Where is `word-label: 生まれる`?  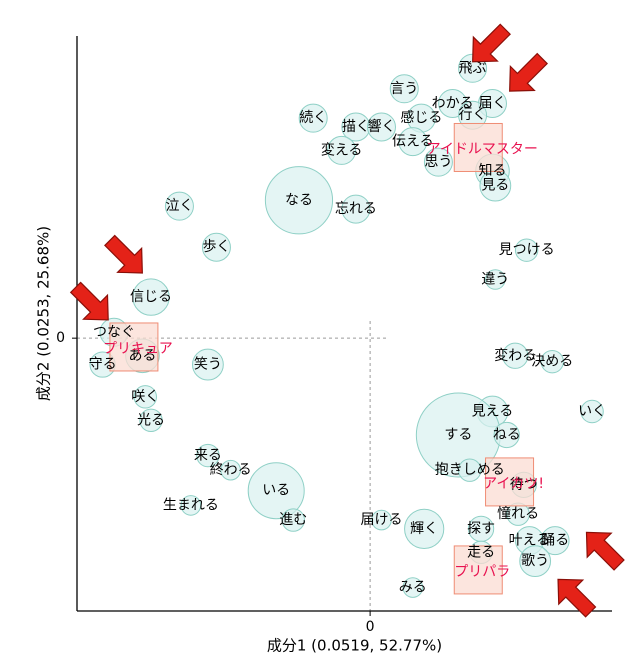 word-label: 生まれる is located at coordinates (191, 505).